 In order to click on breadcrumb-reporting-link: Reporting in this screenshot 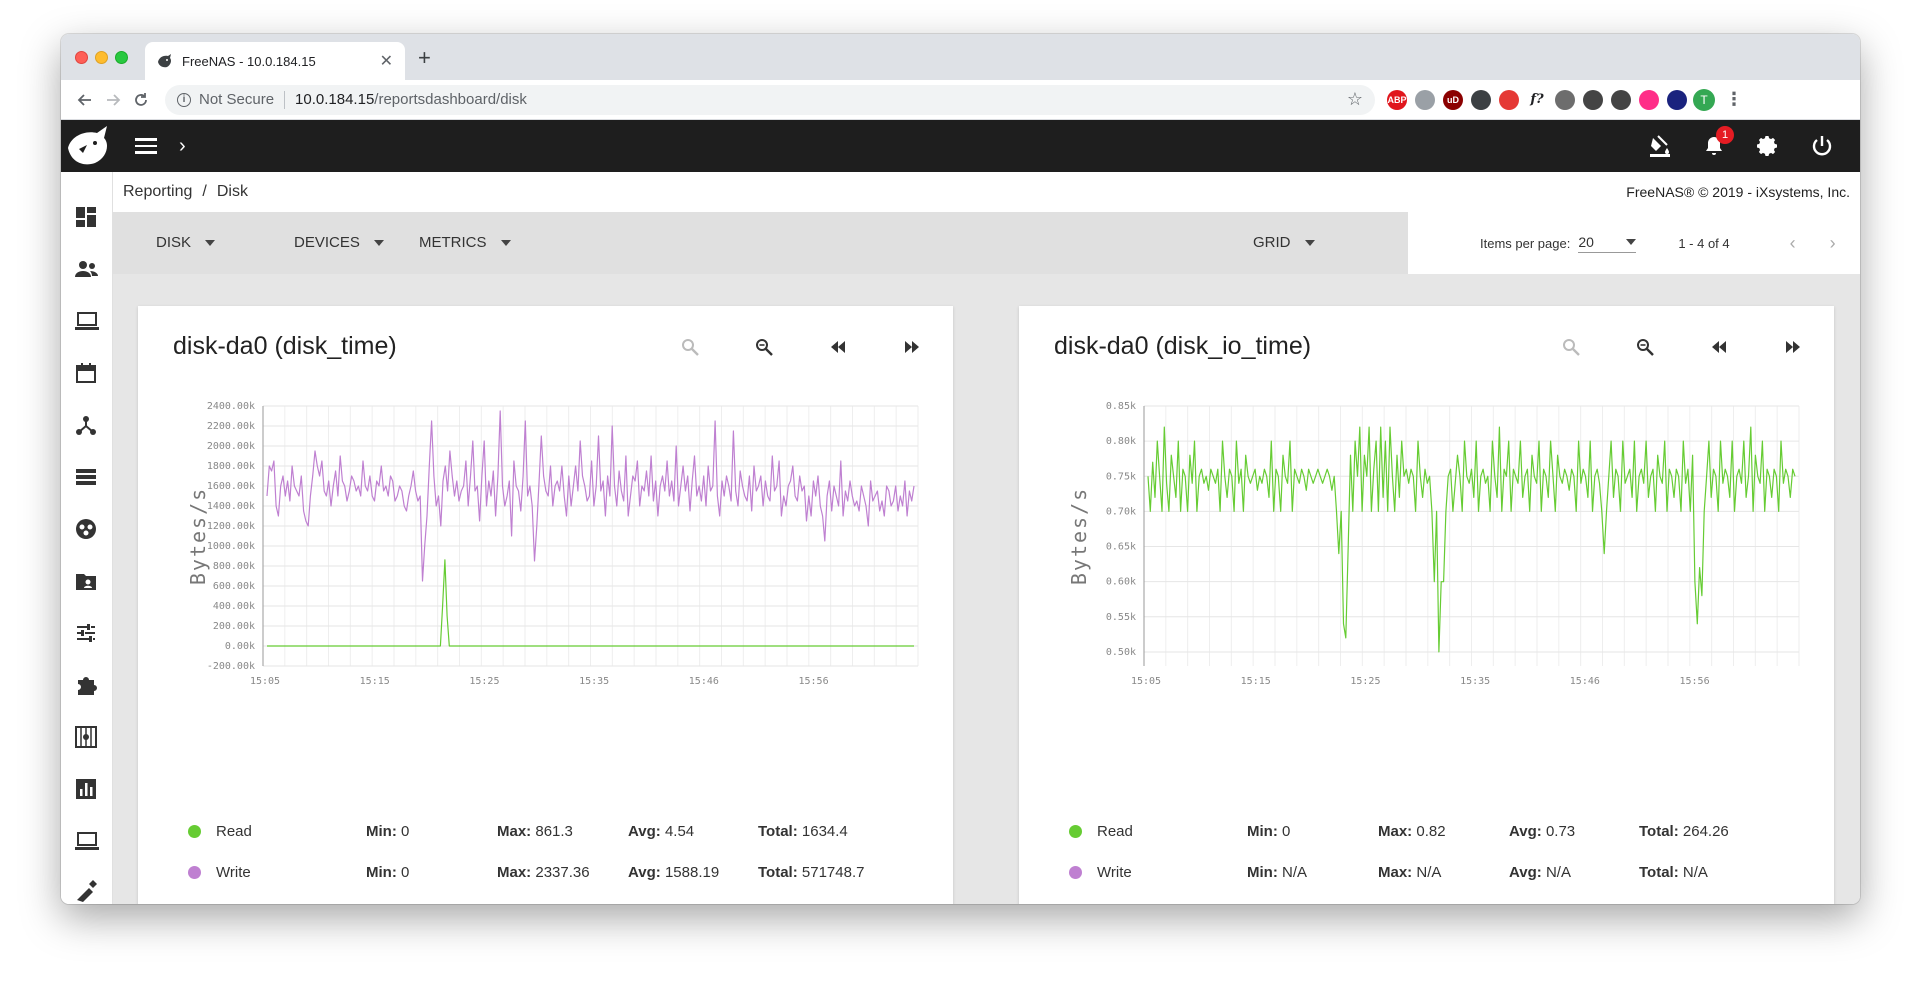, I will do `click(158, 191)`.